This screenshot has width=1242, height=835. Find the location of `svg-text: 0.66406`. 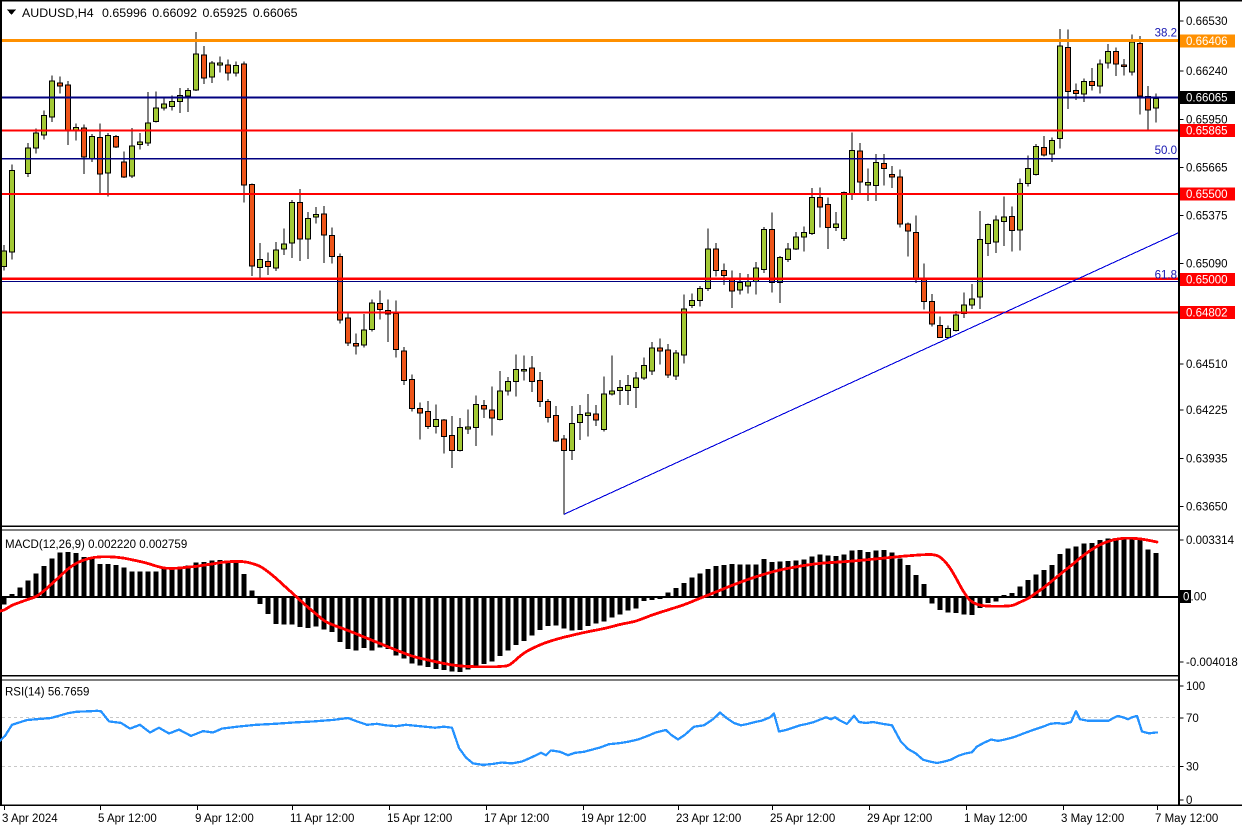

svg-text: 0.66406 is located at coordinates (1207, 42).